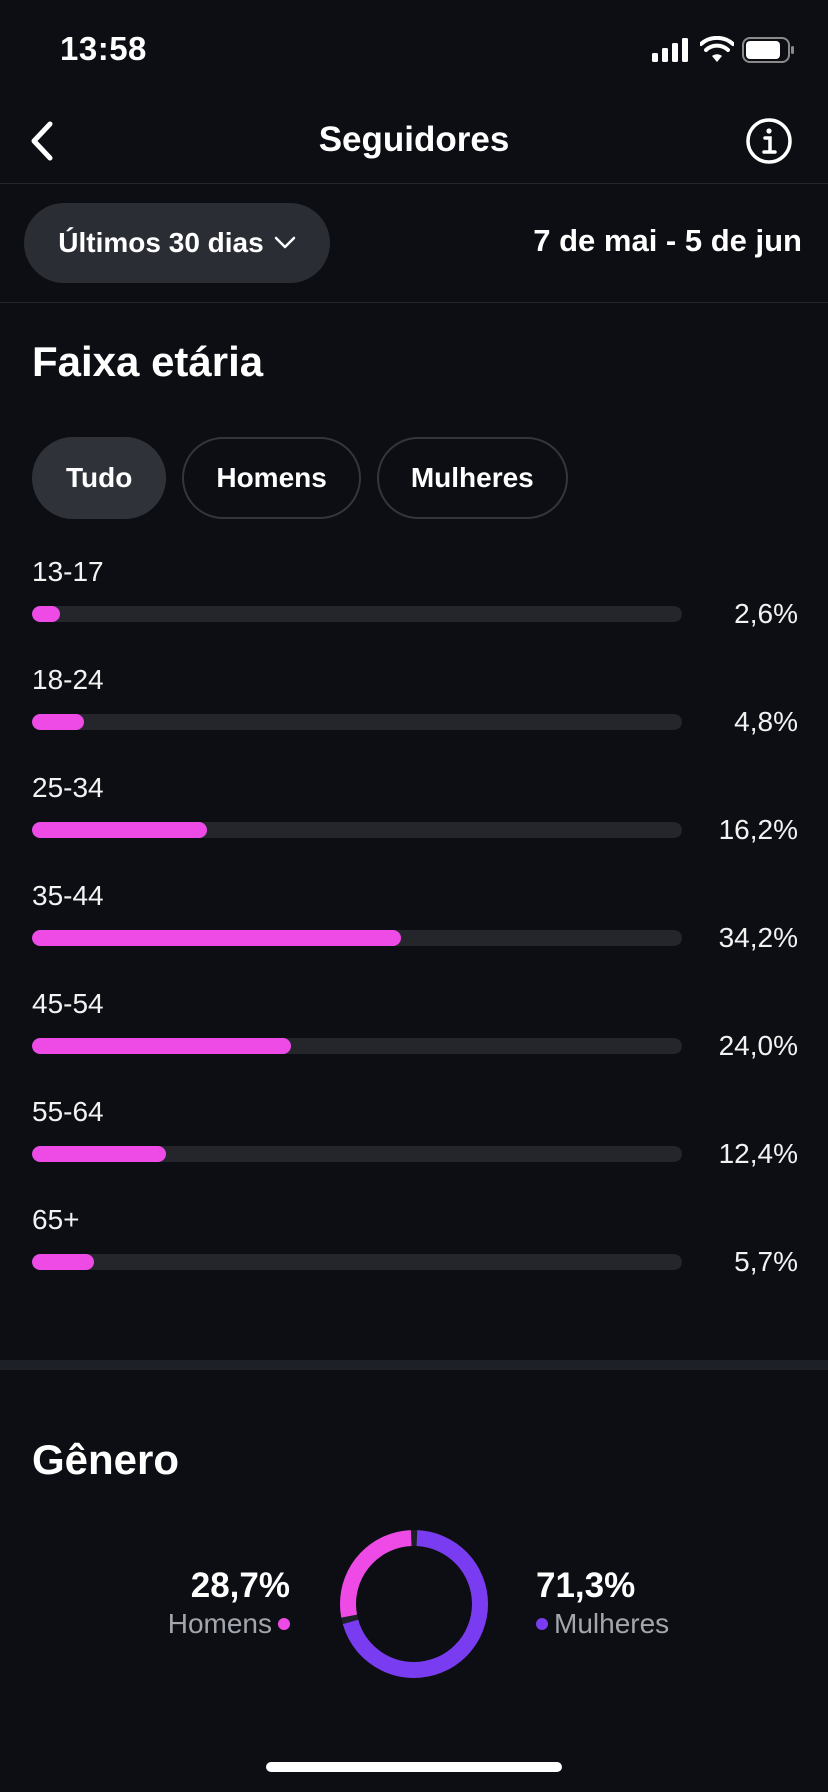 This screenshot has width=828, height=1792. I want to click on age-value: 4,8%, so click(766, 721).